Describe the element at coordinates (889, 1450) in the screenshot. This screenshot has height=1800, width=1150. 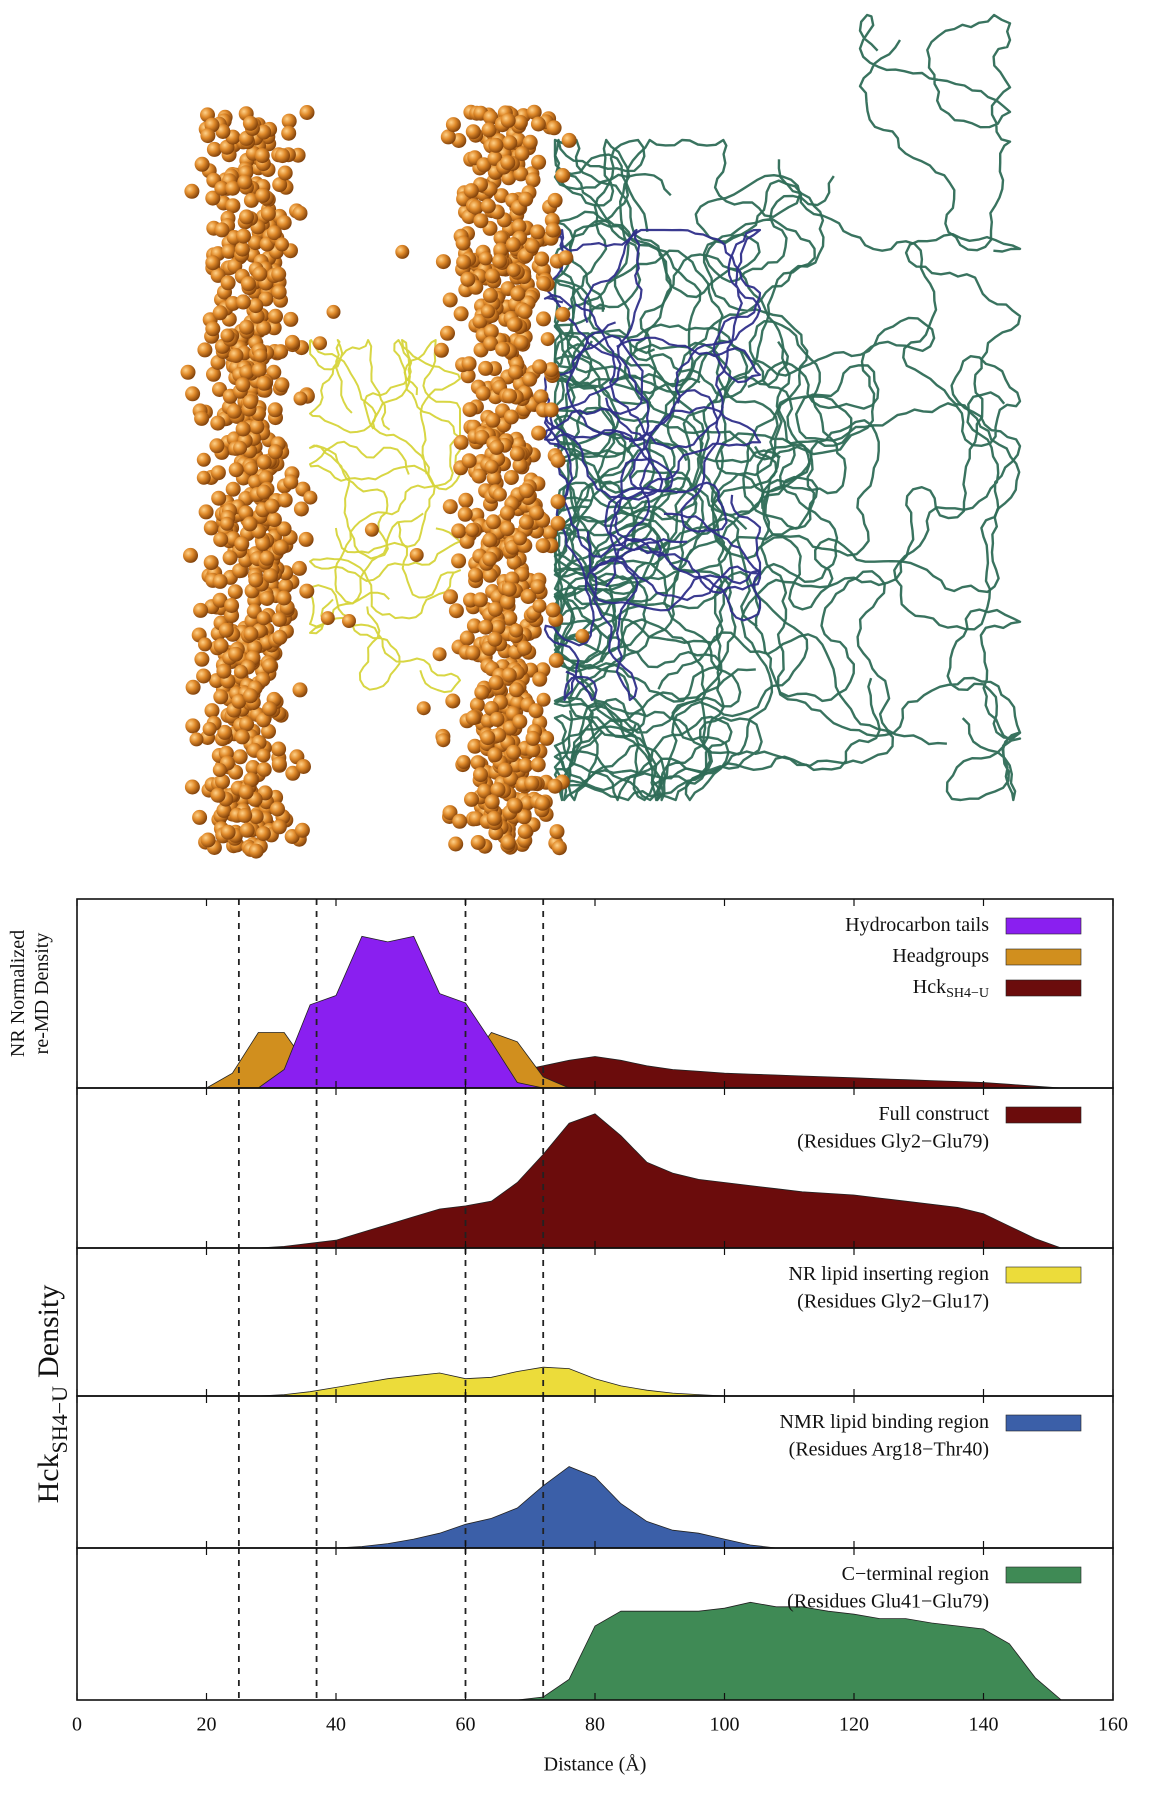
I see `legend-detail: (Residues Arg18−Thr40)` at that location.